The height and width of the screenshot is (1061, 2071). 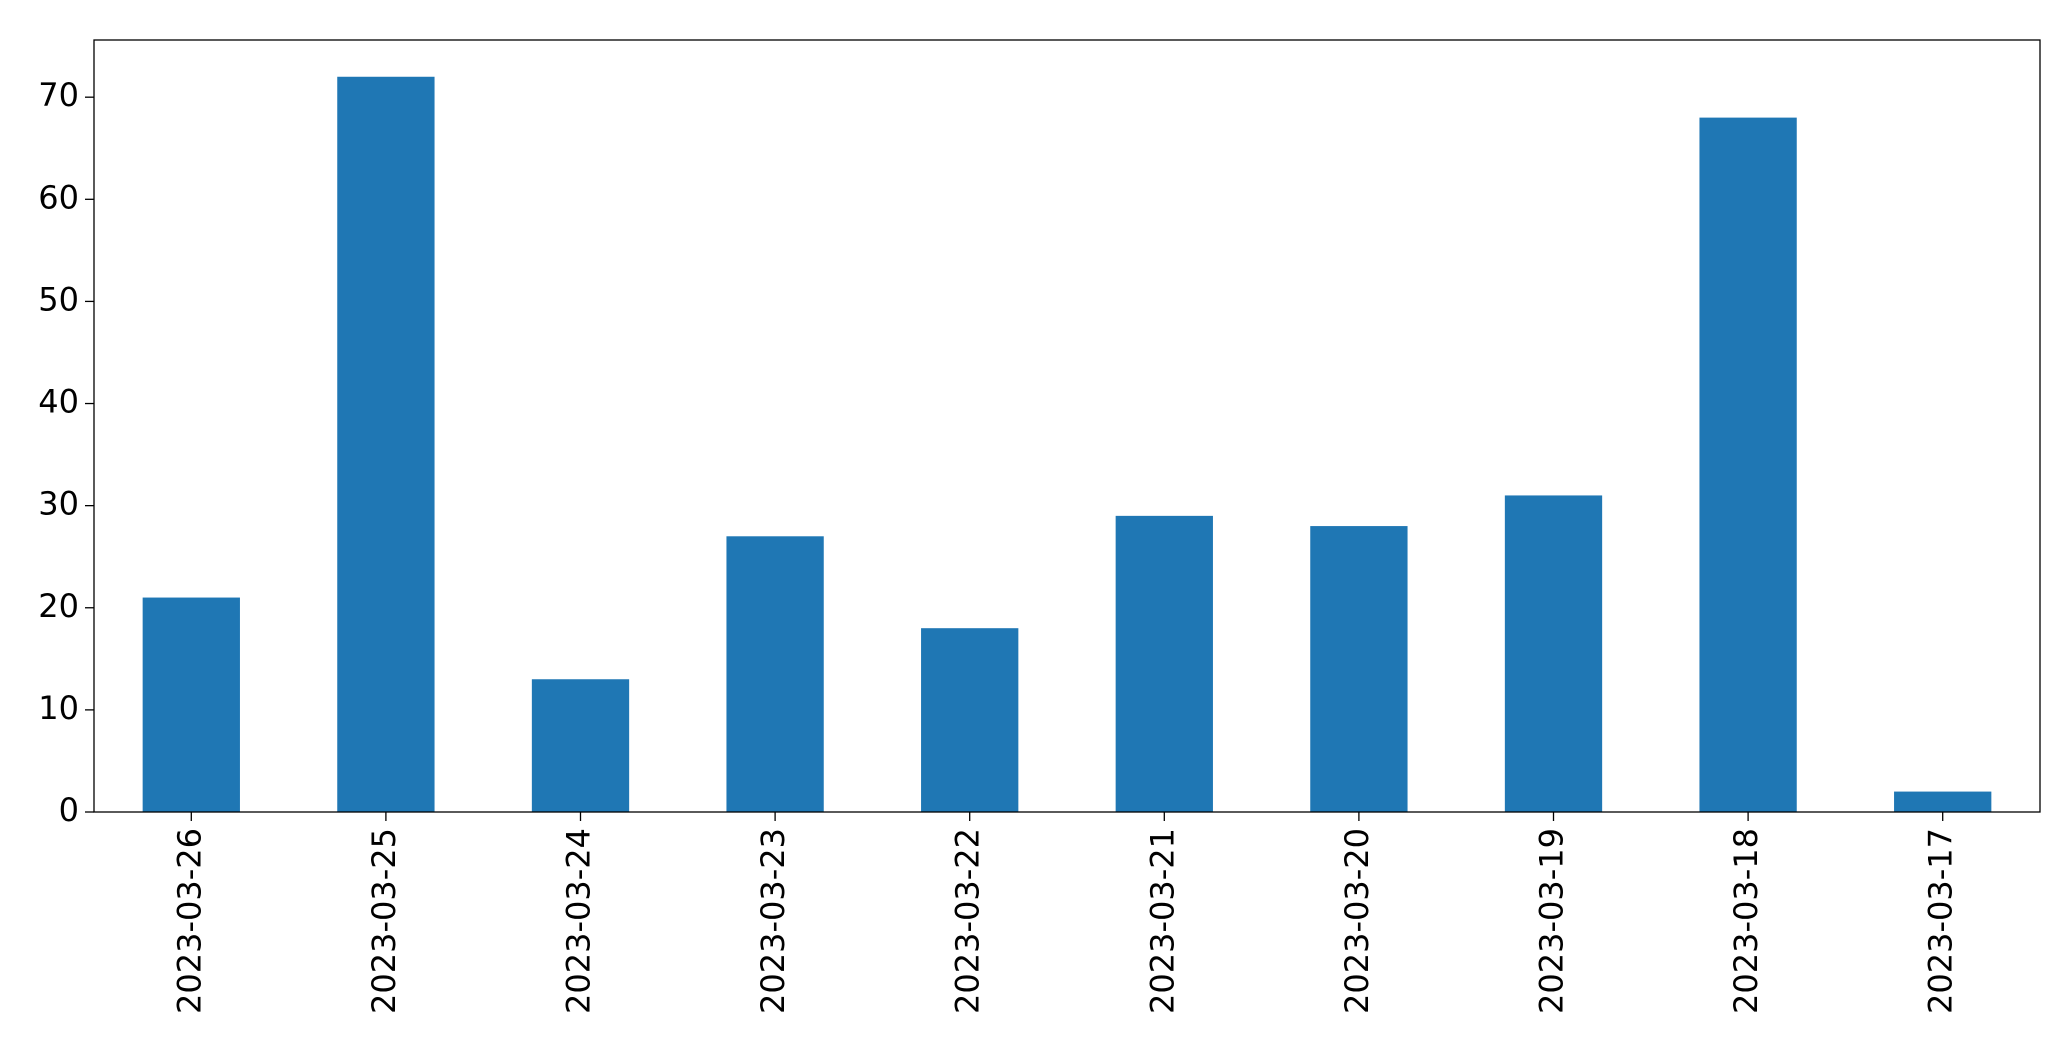 I want to click on x-tick-label: 2023-03-20, so click(x=1357, y=921).